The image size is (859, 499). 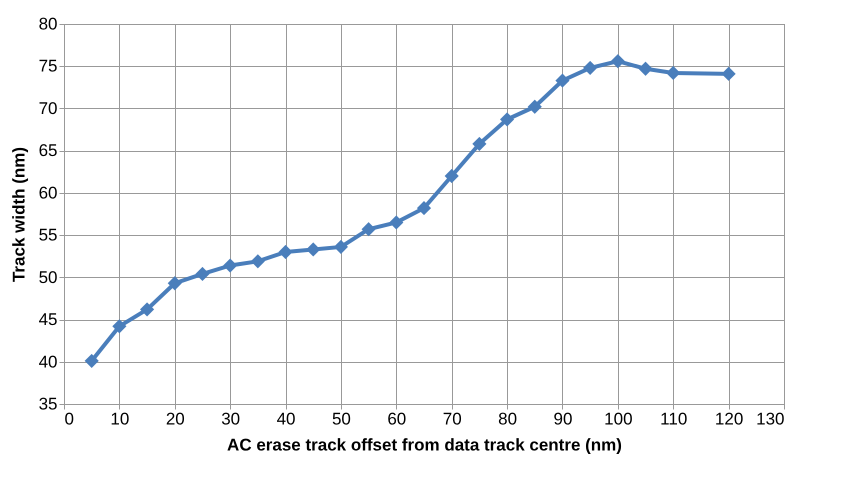 I want to click on y-tick-label: 60, so click(x=48, y=192).